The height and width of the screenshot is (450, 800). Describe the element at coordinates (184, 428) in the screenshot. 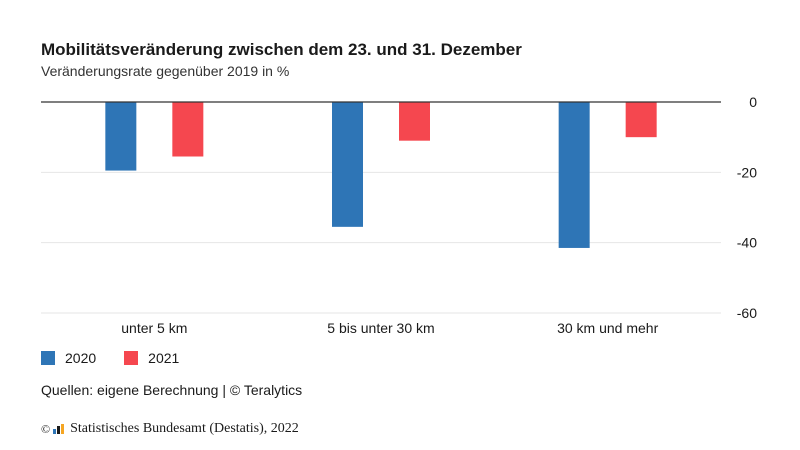

I see `footer-text: Statistisches Bundesamt (Destatis), 2022` at that location.